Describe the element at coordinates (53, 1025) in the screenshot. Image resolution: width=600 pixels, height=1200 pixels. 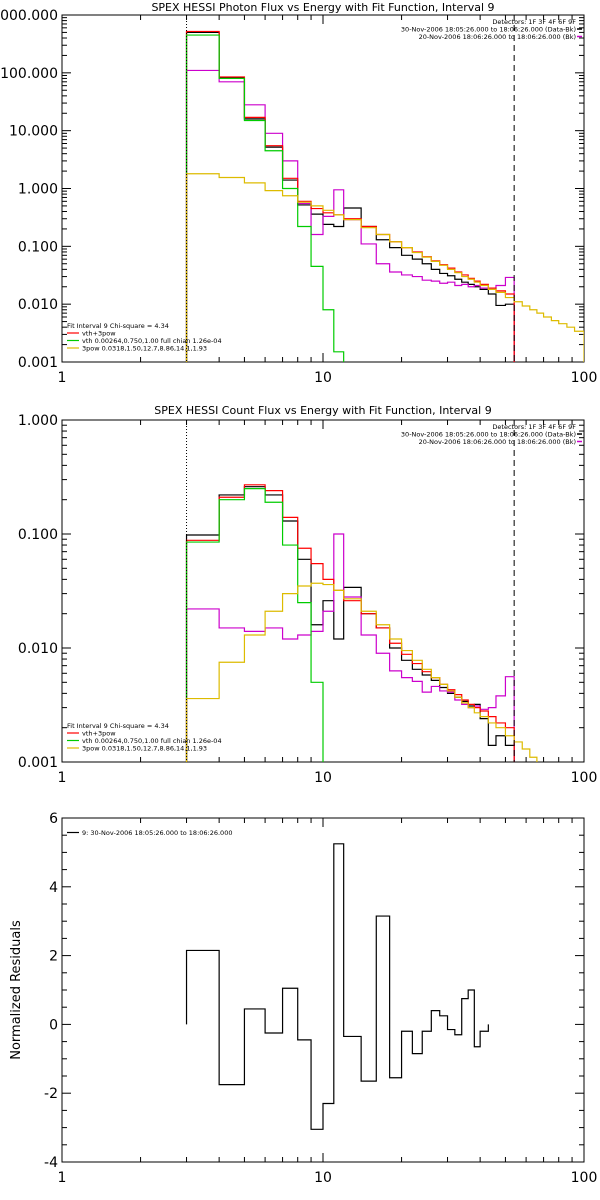
I see `y-tick-label: 0` at that location.